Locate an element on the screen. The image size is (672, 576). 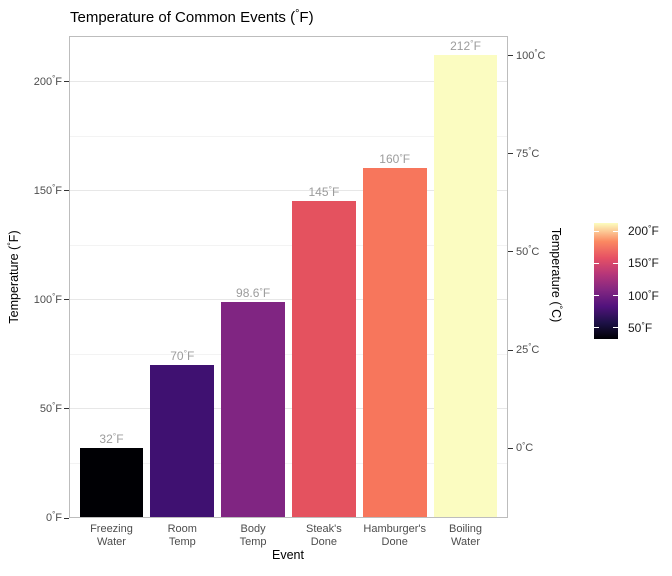
y-axis-label-c: 75°C is located at coordinates (528, 153).